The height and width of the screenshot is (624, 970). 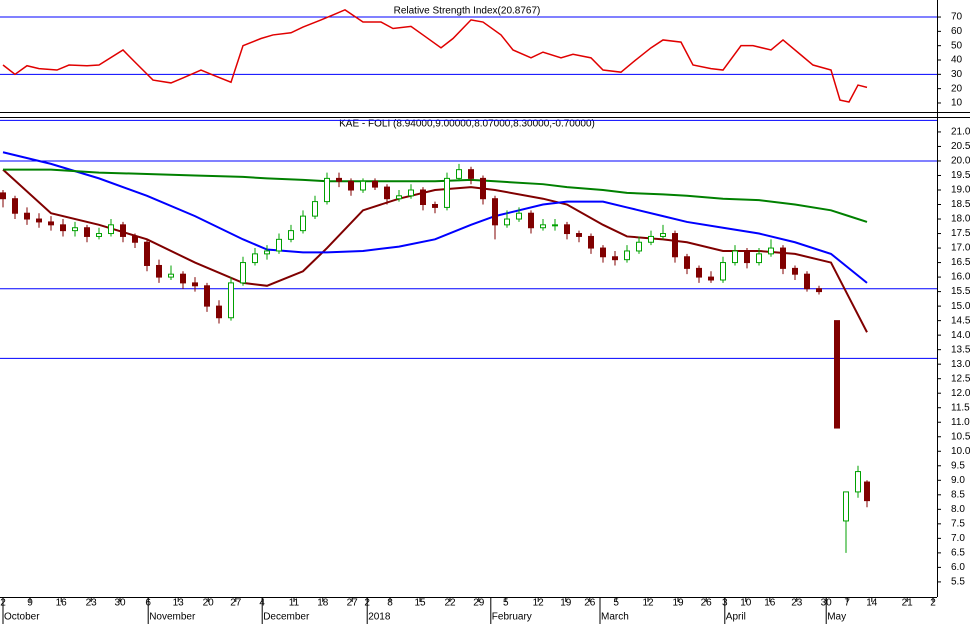 What do you see at coordinates (615, 617) in the screenshot?
I see `month-label: March` at bounding box center [615, 617].